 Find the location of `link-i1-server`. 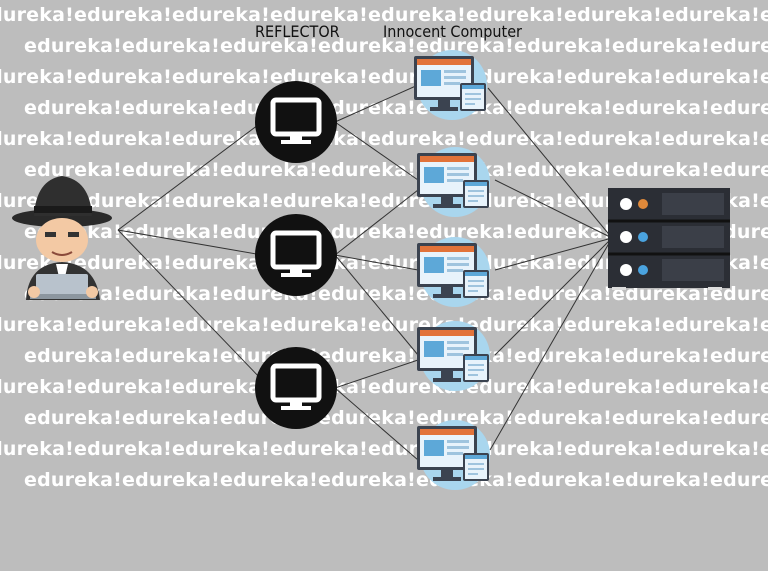

link-i1-server is located at coordinates (550, 163).